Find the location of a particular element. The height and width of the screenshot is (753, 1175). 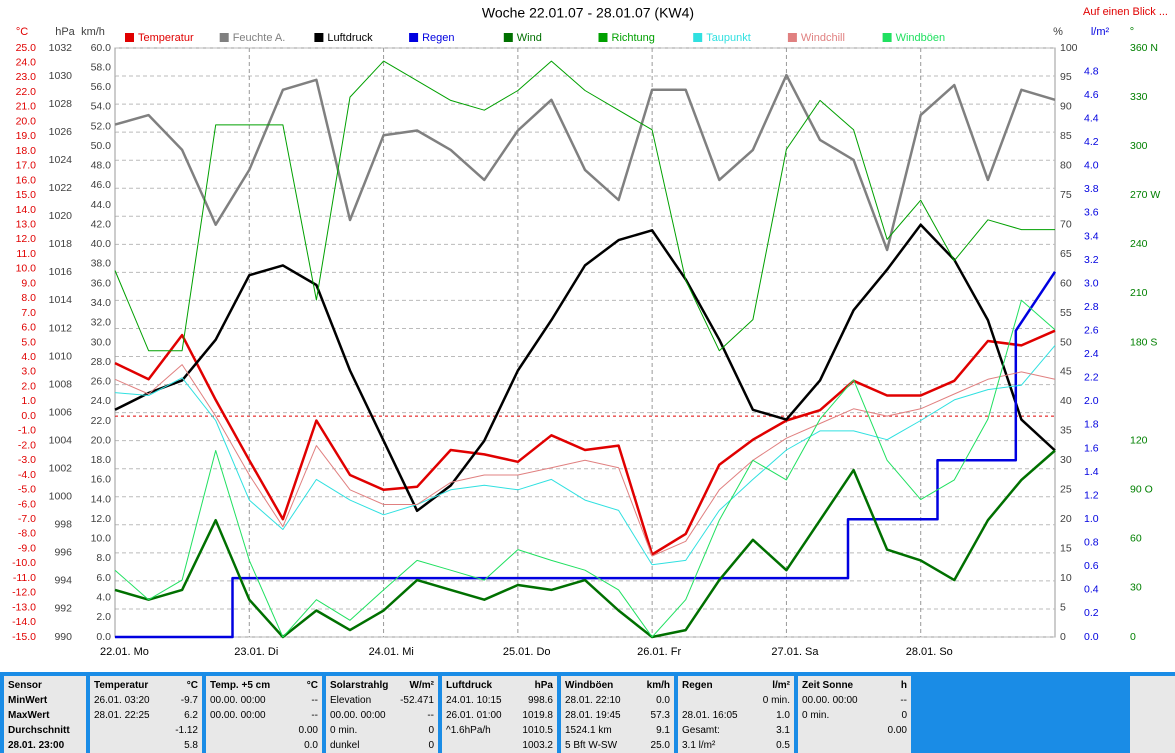

y-tick-label: 5.0 is located at coordinates (28, 342).